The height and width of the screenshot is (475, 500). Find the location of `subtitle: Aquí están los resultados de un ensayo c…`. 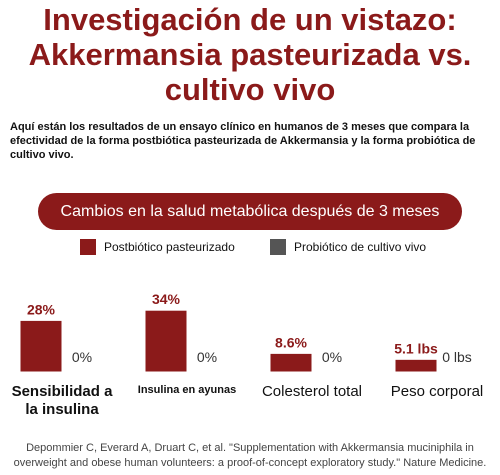

subtitle: Aquí están los resultados de un ensayo c… is located at coordinates (243, 141).